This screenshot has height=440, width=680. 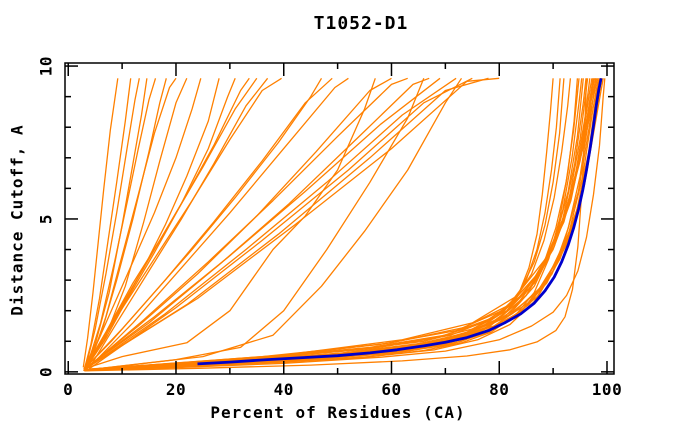 What do you see at coordinates (46, 219) in the screenshot?
I see `y-tick-label: 5` at bounding box center [46, 219].